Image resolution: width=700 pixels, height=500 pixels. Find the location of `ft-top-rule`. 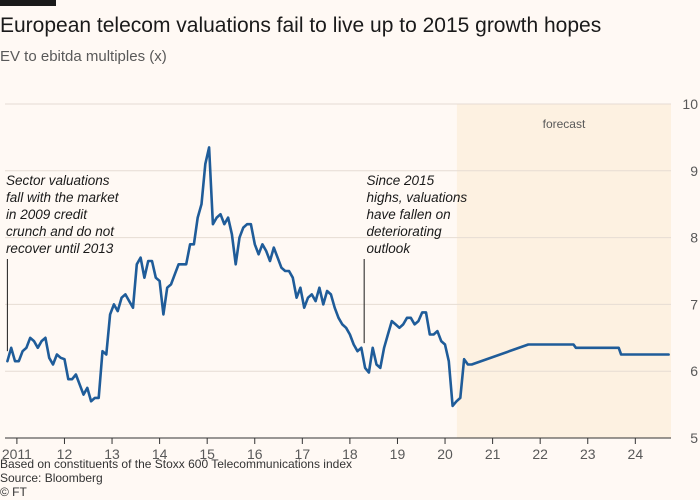

ft-top-rule is located at coordinates (28, 3).